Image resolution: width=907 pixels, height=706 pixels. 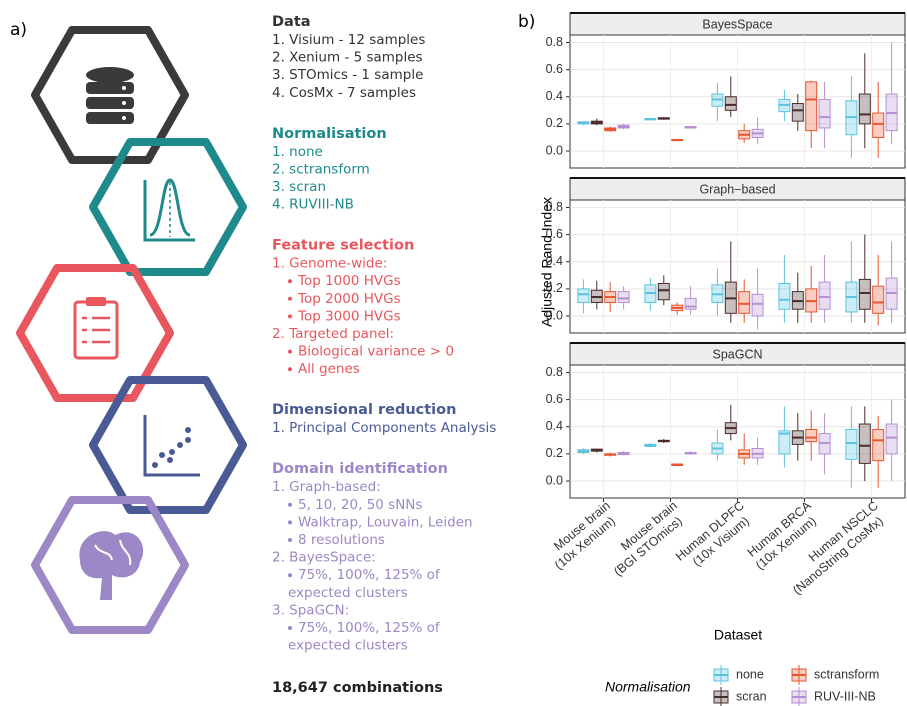 I want to click on facet-title: Graph−based, so click(x=737, y=189).